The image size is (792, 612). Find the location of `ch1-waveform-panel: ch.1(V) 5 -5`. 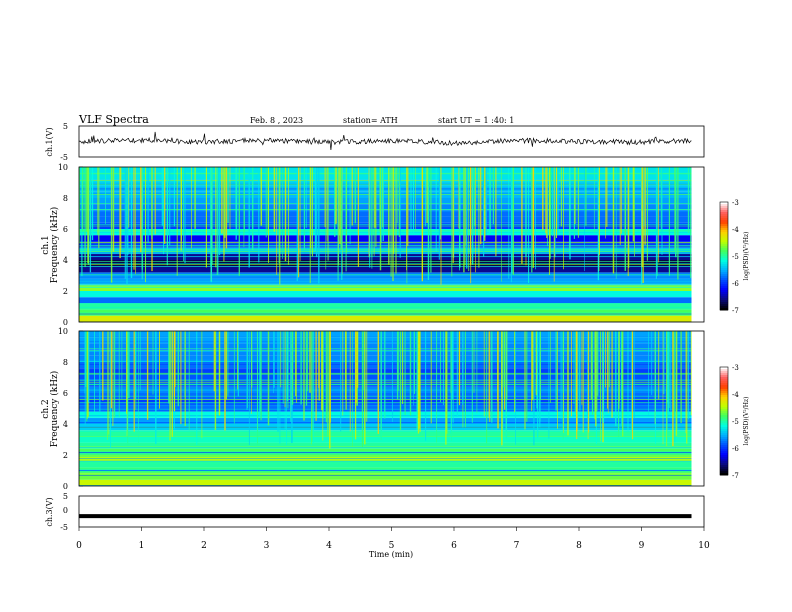

ch1-waveform-panel: ch.1(V) 5 -5 is located at coordinates (375, 142).